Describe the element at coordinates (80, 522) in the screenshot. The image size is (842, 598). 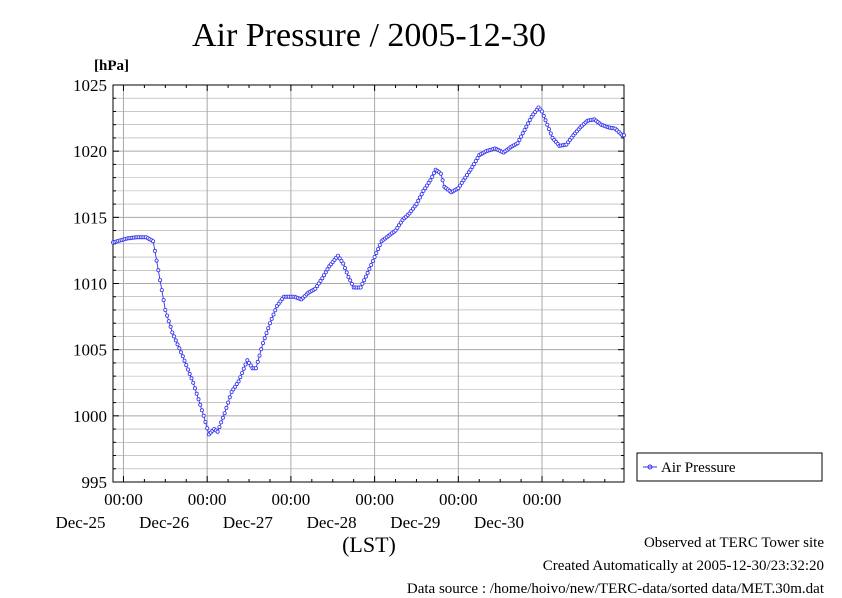
I see `x-tick-date-label: Dec-25` at that location.